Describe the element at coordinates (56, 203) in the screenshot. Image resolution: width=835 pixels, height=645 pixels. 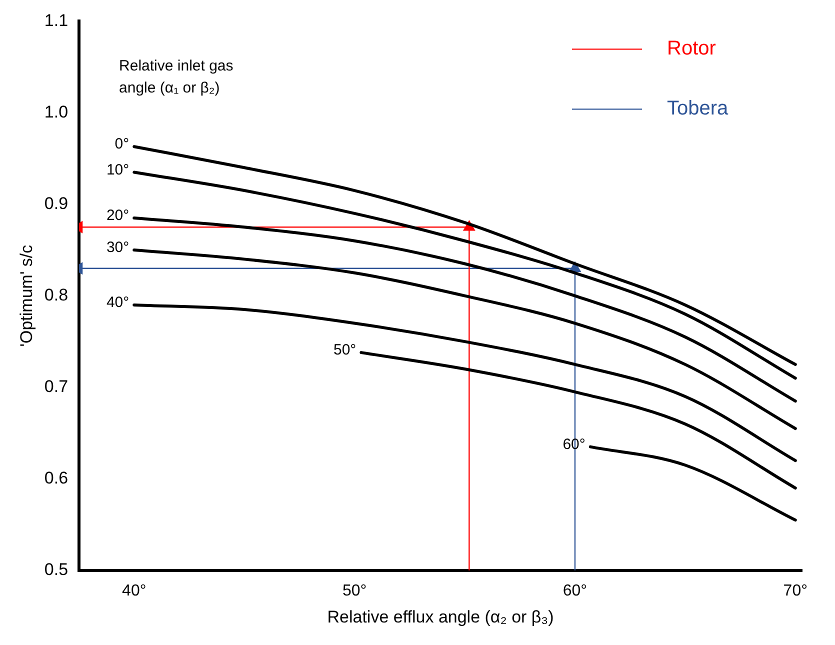
I see `y-tick-label: 0.9` at that location.